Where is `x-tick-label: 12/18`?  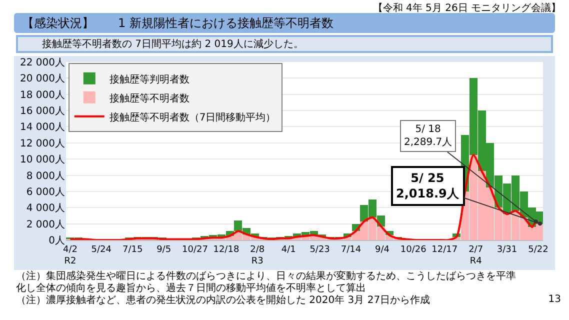
x-tick-label: 12/18 is located at coordinates (226, 249).